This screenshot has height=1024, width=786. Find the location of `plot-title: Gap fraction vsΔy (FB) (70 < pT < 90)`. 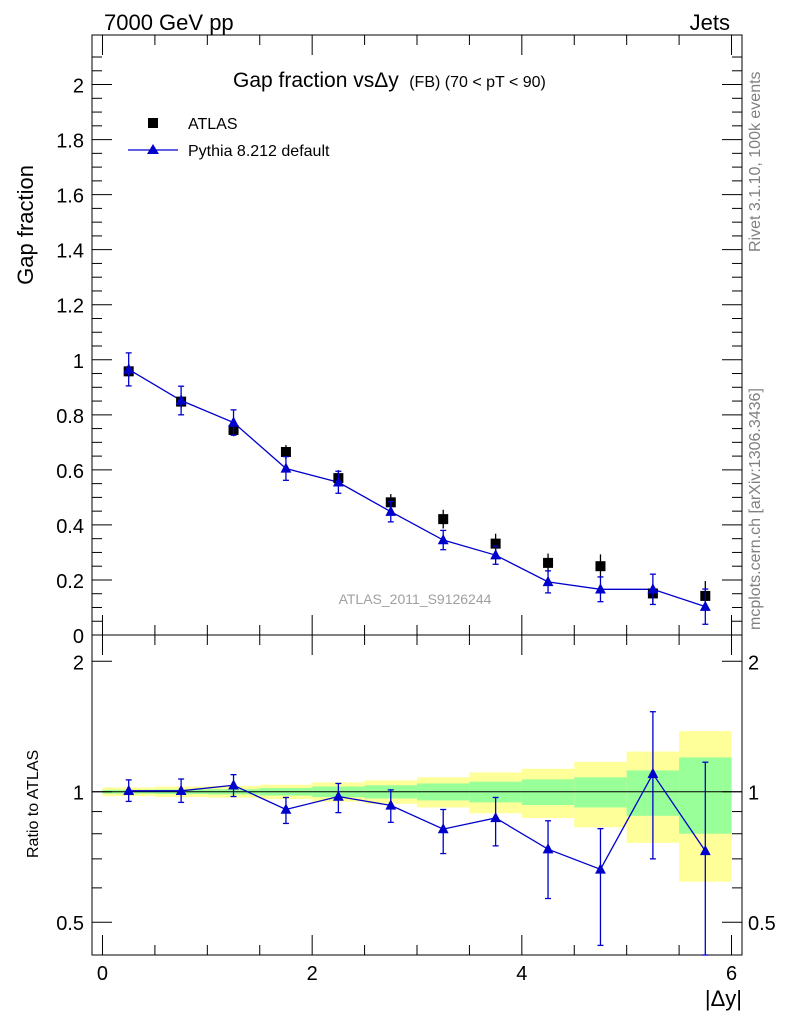

plot-title: Gap fraction vsΔy (FB) (70 < pT < 90) is located at coordinates (389, 80).